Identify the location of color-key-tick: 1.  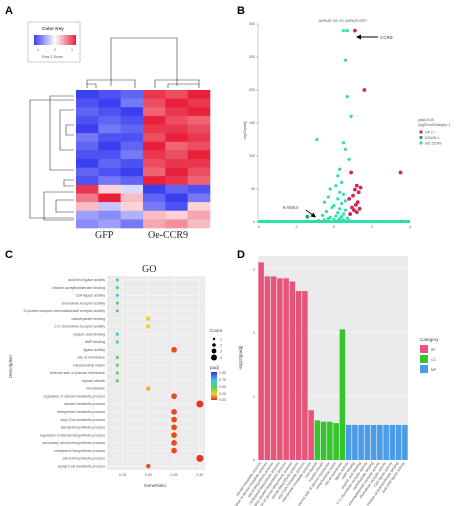
(72, 50).